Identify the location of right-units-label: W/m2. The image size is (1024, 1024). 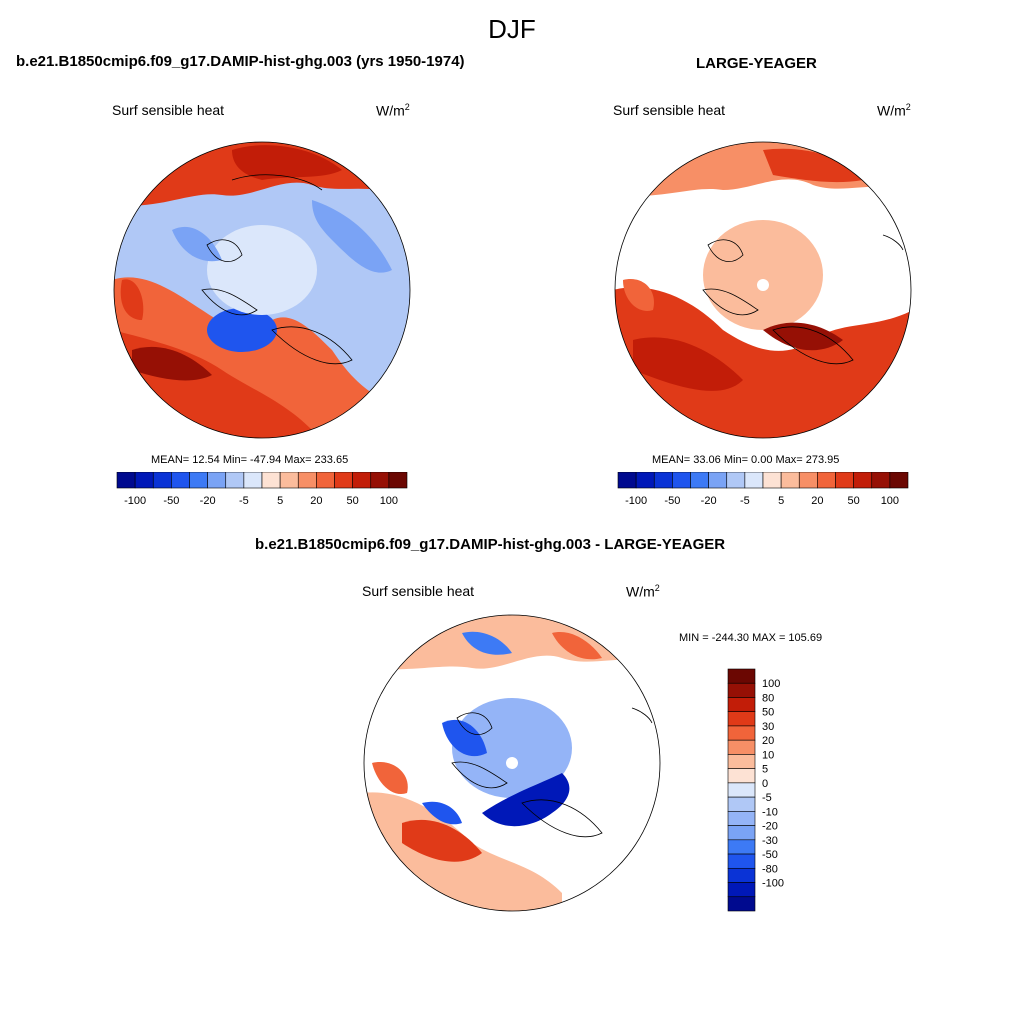
(894, 110).